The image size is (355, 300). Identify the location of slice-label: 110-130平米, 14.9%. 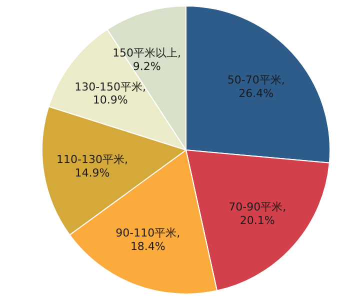
(92, 166).